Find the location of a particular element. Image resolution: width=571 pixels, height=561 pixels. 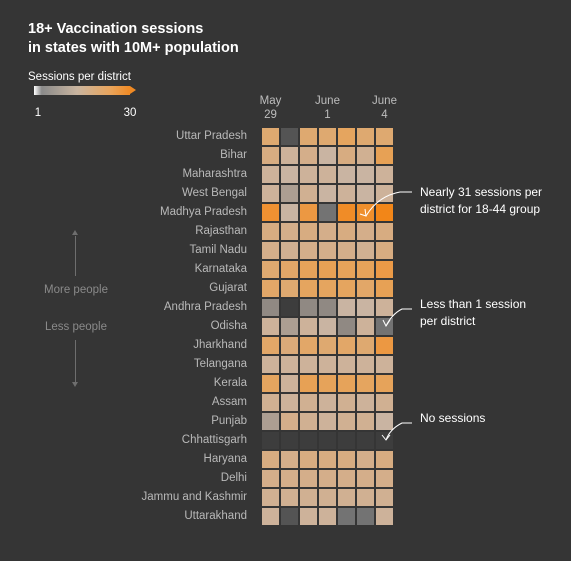

state-label-odisha: Odisha is located at coordinates (228, 326).